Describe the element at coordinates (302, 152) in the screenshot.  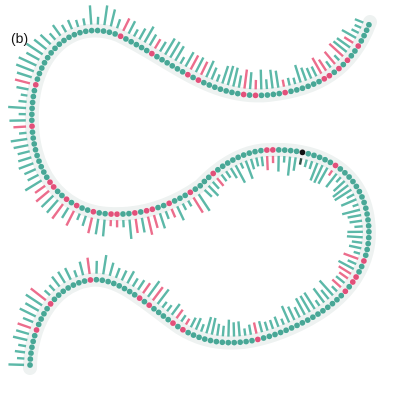
I see `highlighted-node` at that location.